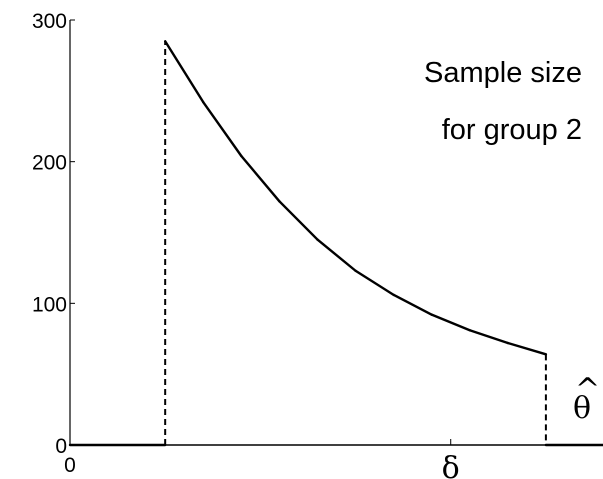  What do you see at coordinates (582, 408) in the screenshot?
I see `x-axis-symbol: θ` at bounding box center [582, 408].